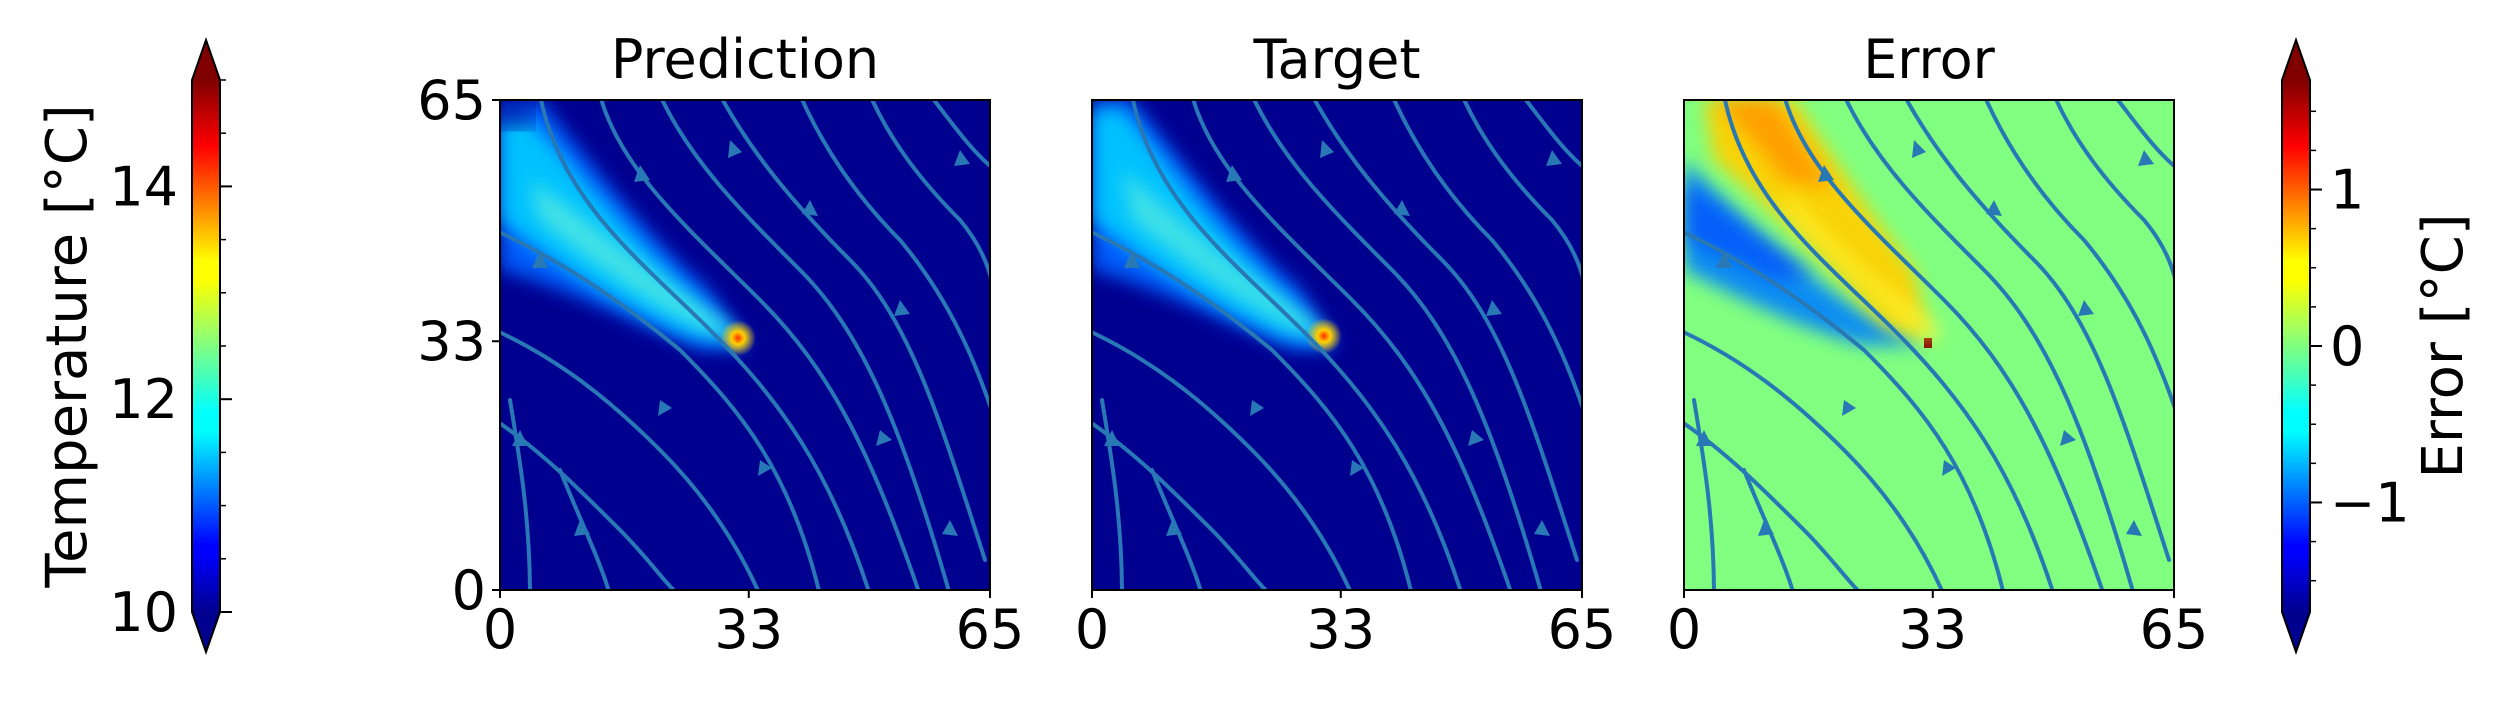 Image resolution: width=2512 pixels, height=703 pixels. Describe the element at coordinates (1814, 224) in the screenshot. I see `error-pattern` at that location.